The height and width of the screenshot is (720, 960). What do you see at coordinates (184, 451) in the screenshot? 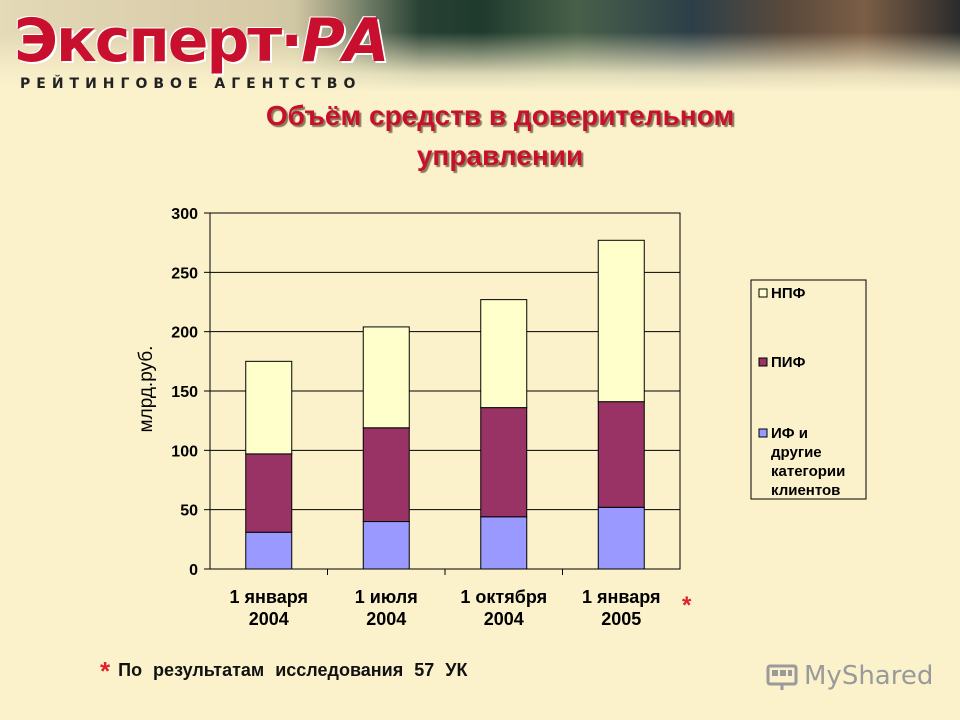
I see `y-tick-label: 100` at bounding box center [184, 451].